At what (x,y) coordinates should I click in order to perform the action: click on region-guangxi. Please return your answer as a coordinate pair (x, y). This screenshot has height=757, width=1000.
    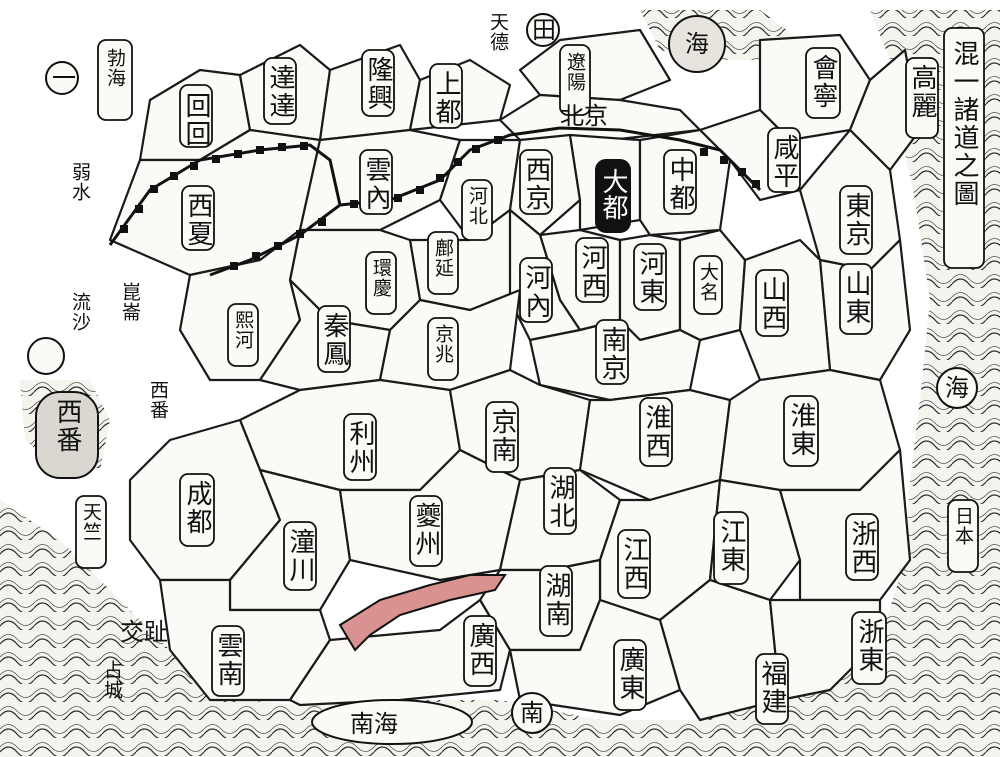
    Looking at the image, I should click on (400, 652).